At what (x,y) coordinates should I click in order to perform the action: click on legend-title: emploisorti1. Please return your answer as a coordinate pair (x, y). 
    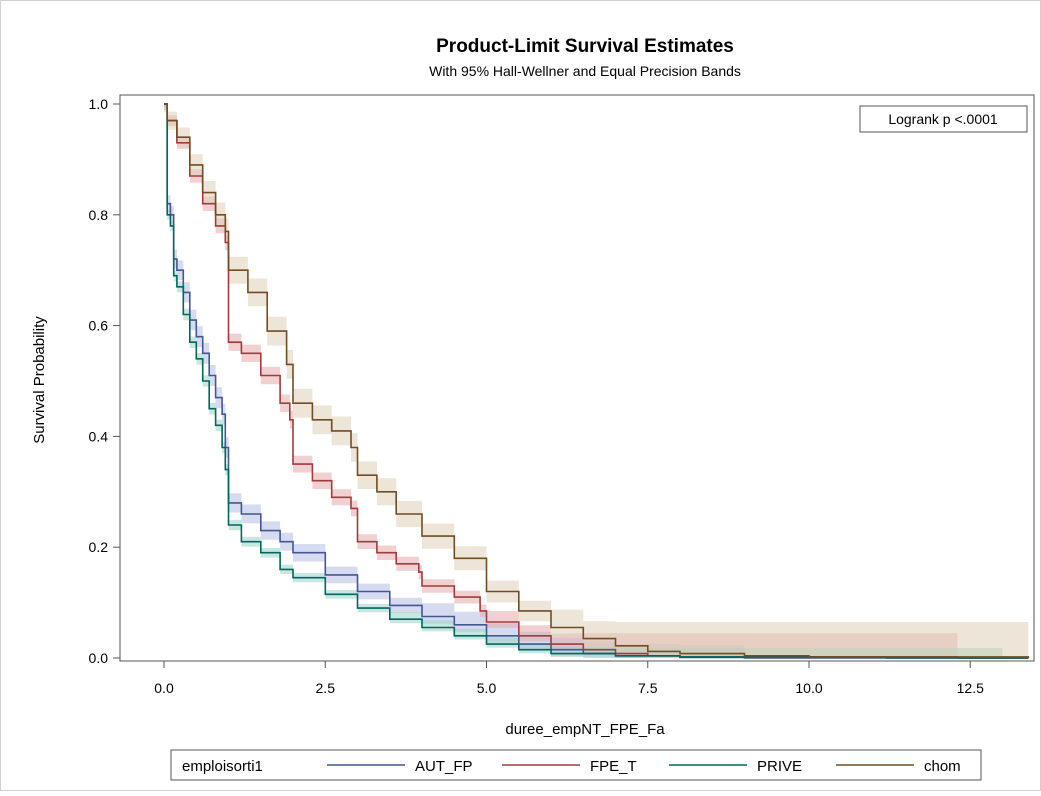
    Looking at the image, I should click on (222, 766).